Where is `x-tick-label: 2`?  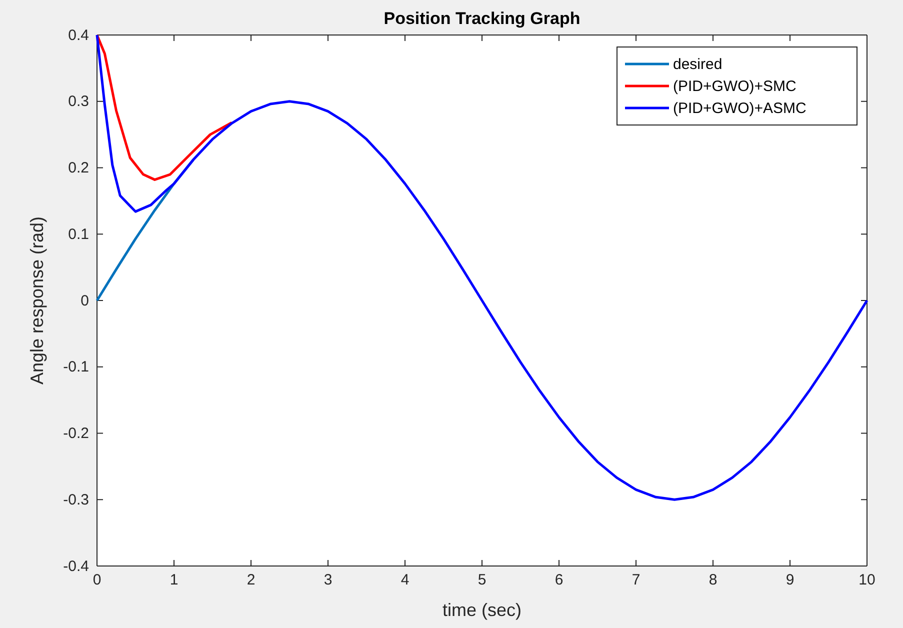
x-tick-label: 2 is located at coordinates (251, 580).